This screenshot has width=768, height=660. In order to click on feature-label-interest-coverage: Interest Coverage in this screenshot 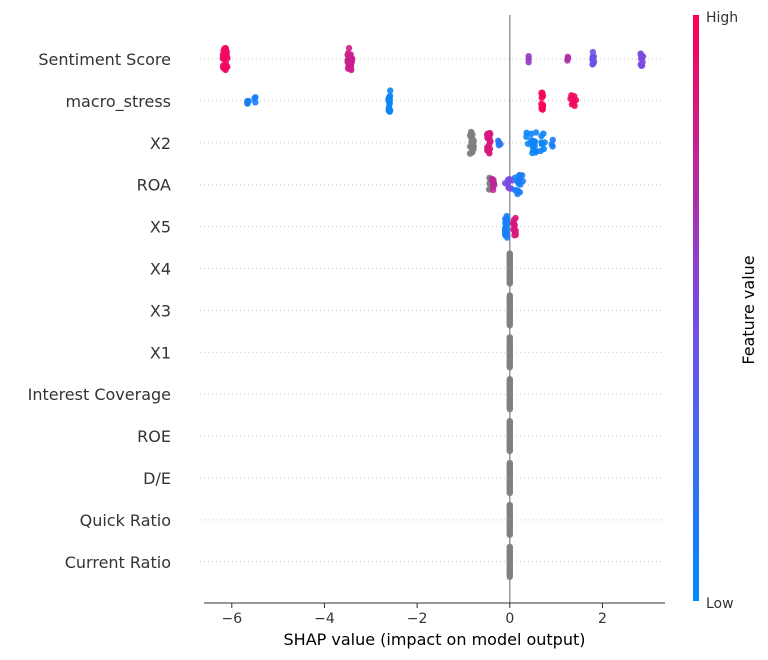, I will do `click(99, 394)`.